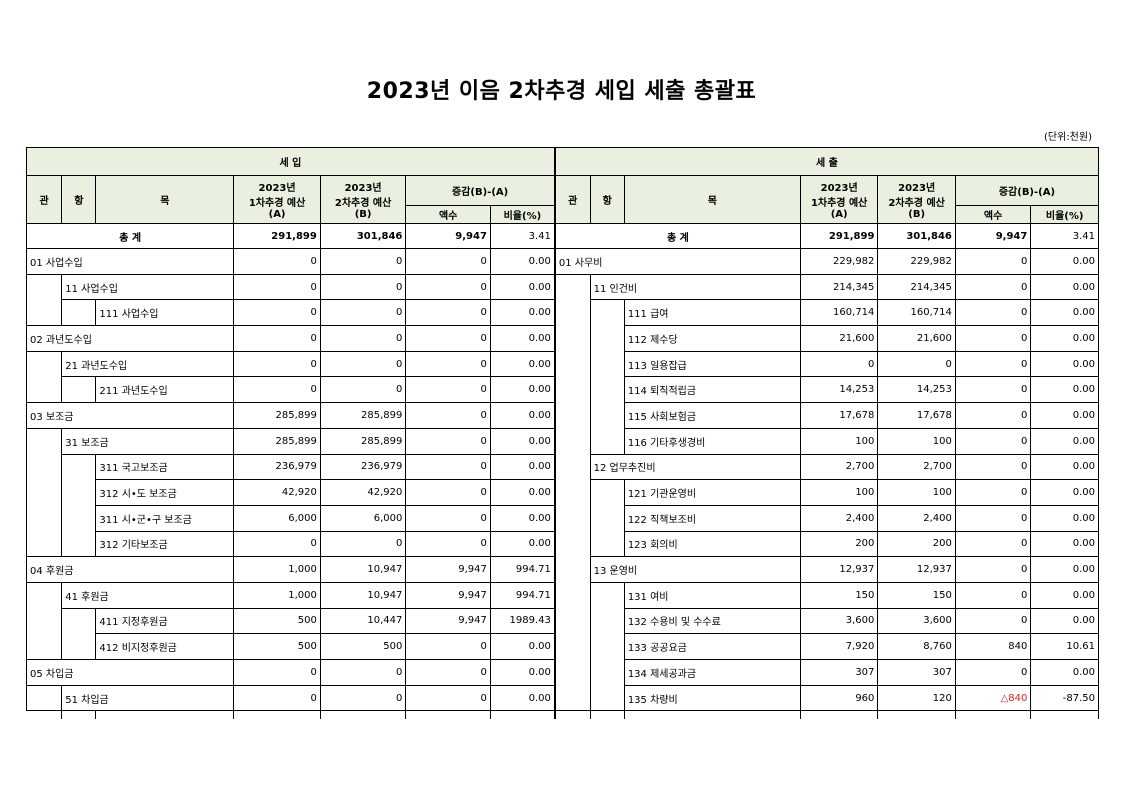 The height and width of the screenshot is (793, 1123). Describe the element at coordinates (277, 214) in the screenshot. I see `budget1-header-line3: (A)` at that location.